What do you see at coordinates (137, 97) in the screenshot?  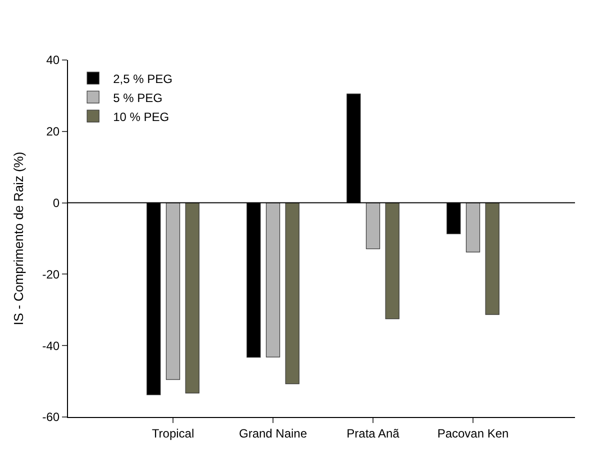 I see `legend-label: 5 % PEG` at bounding box center [137, 97].